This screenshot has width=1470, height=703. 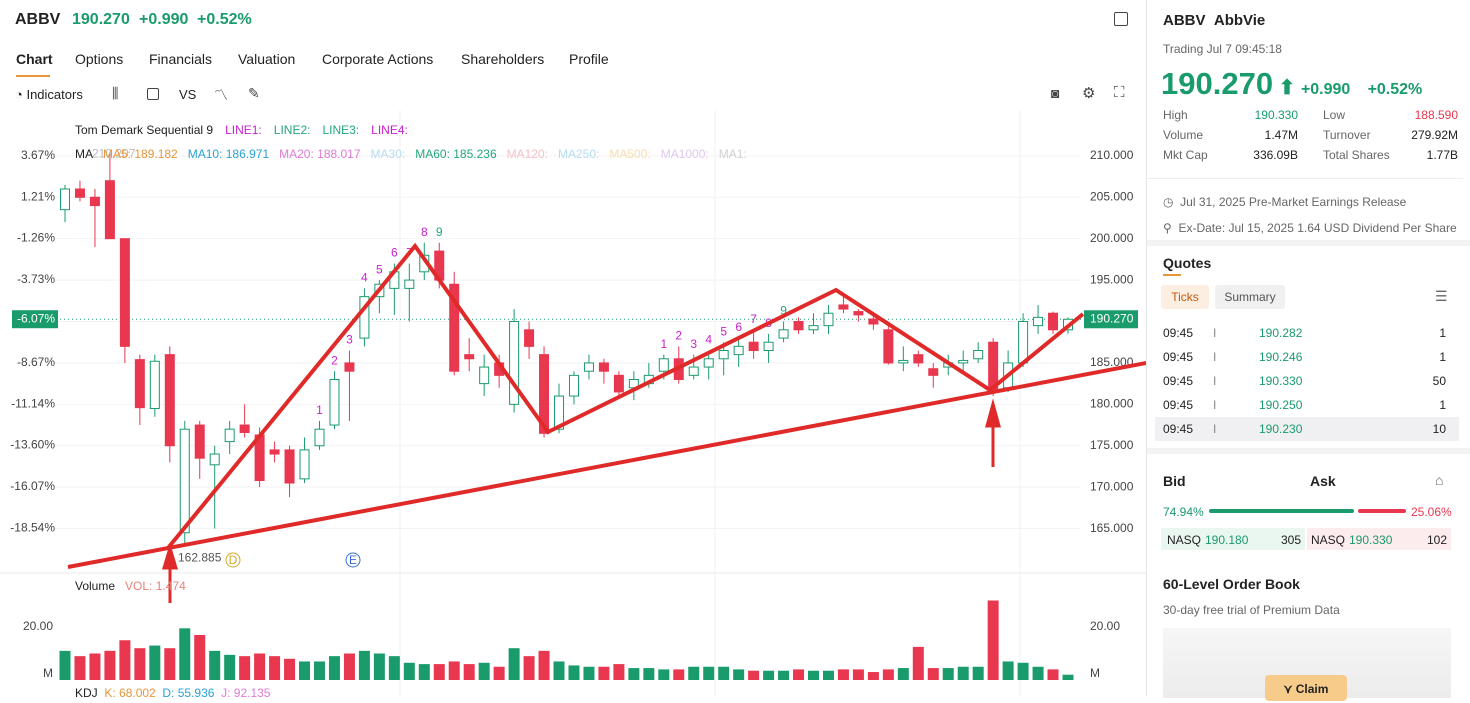 What do you see at coordinates (1439, 480) in the screenshot?
I see `bank-icon: ⌂` at bounding box center [1439, 480].